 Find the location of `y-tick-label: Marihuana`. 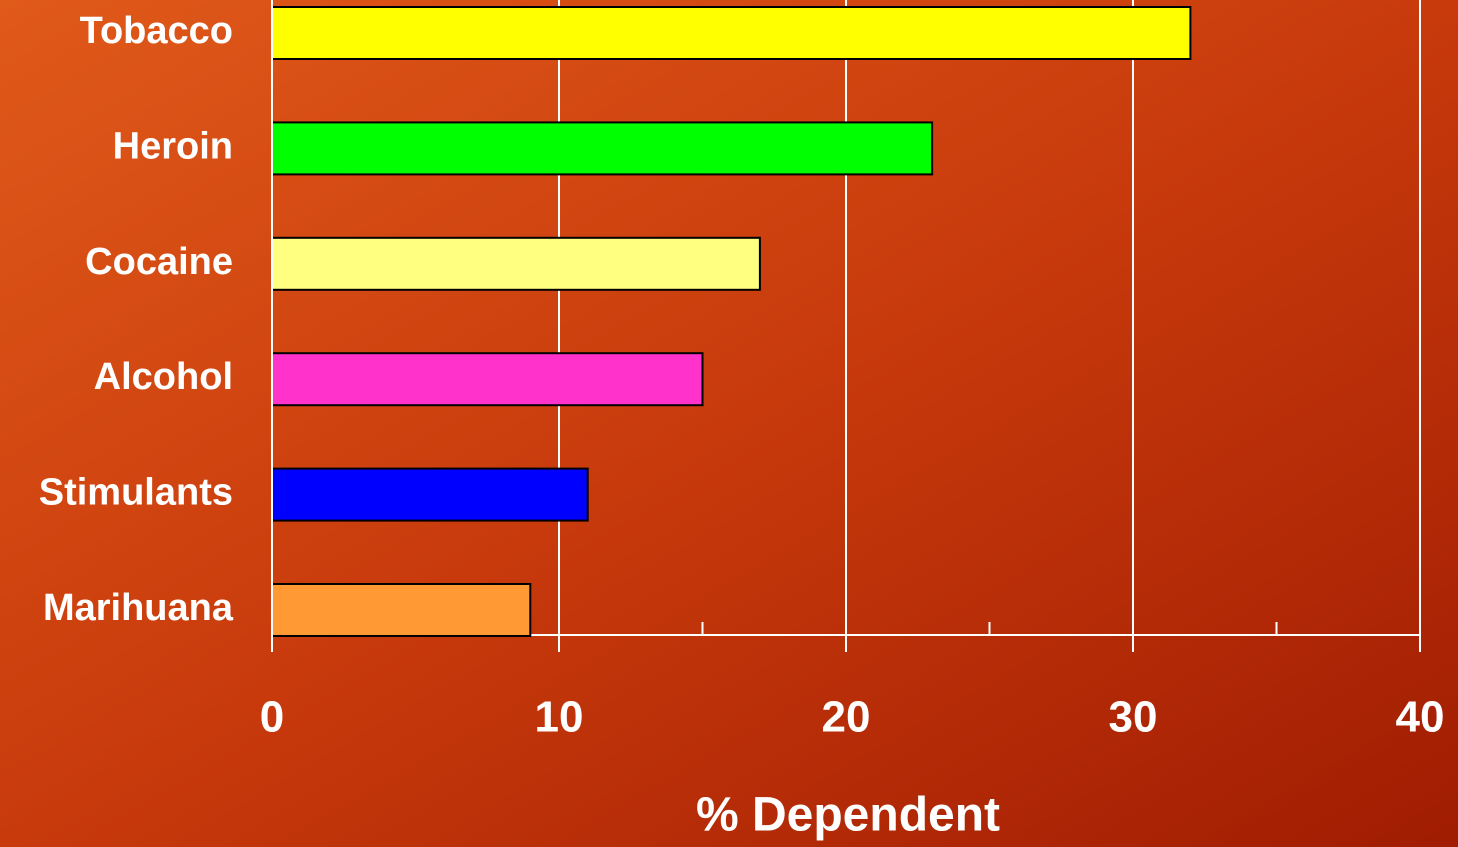

y-tick-label: Marihuana is located at coordinates (138, 608).